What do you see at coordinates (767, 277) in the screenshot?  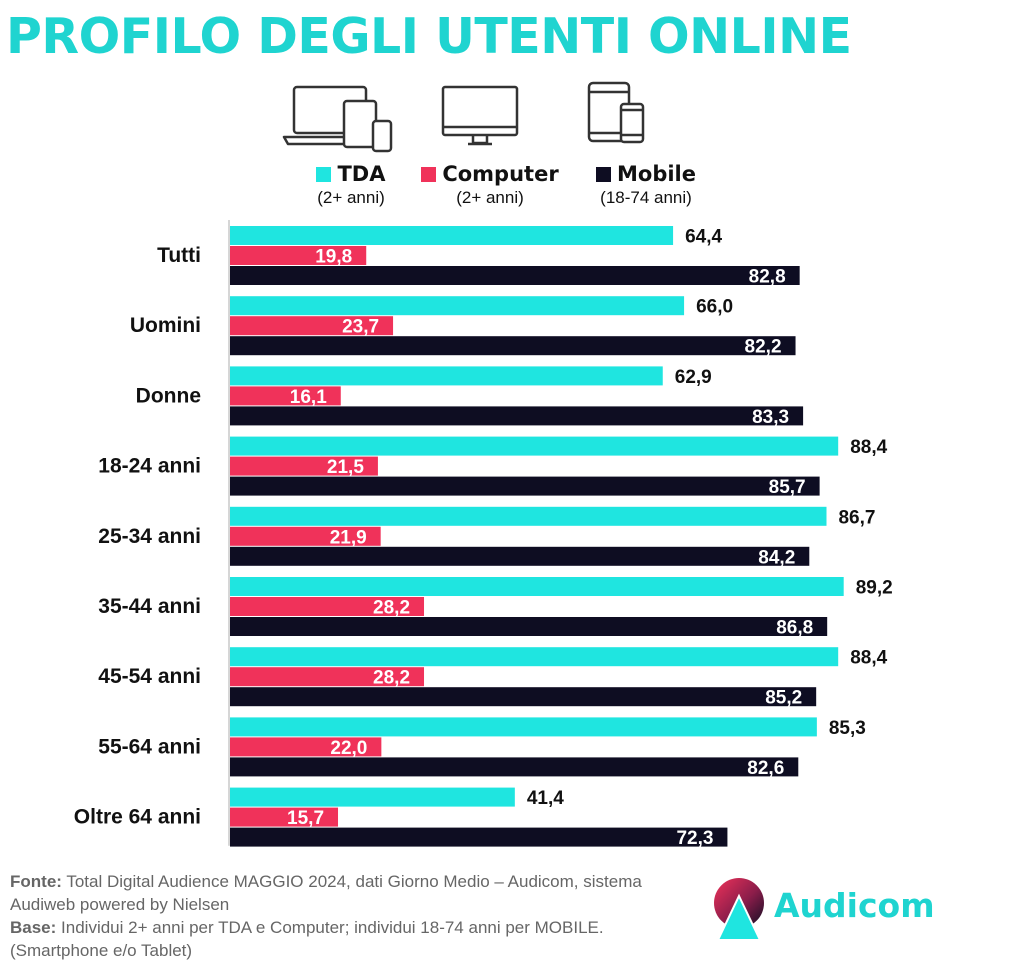 I see `data-label-mobile: 82,8` at bounding box center [767, 277].